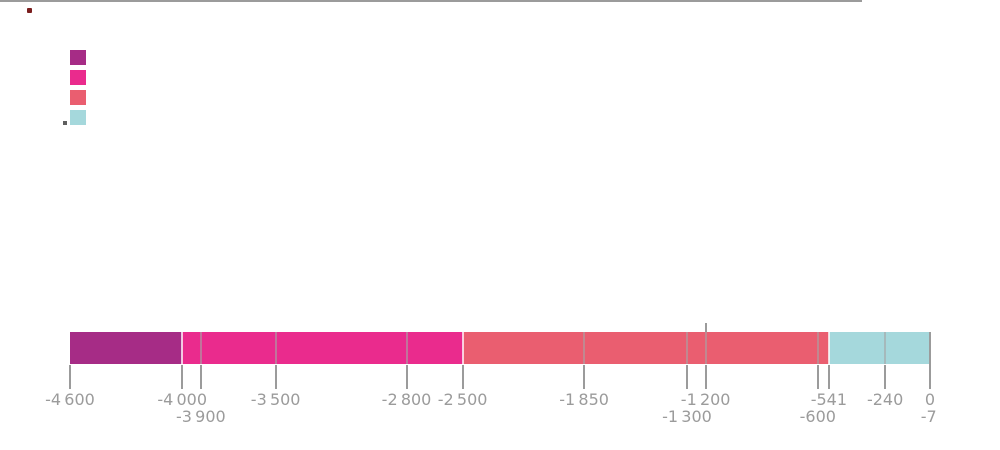  Describe the element at coordinates (65, 123) in the screenshot. I see `legend-corner-artifact` at that location.